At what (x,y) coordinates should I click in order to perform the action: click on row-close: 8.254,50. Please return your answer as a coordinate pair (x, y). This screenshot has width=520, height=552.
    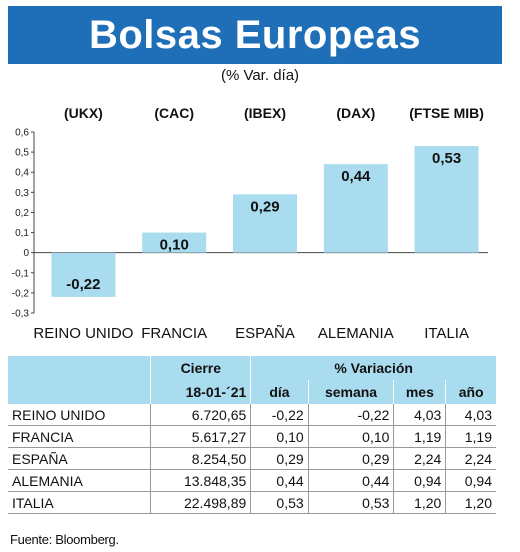
    Looking at the image, I should click on (200, 458).